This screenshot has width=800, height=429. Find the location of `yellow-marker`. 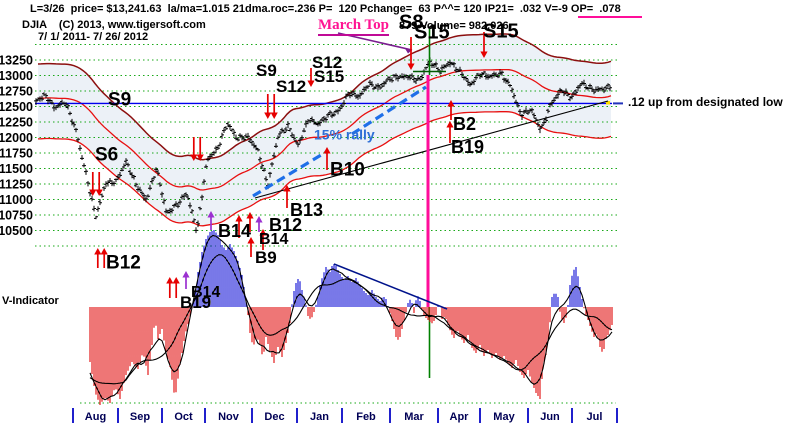

yellow-marker is located at coordinates (608, 103).